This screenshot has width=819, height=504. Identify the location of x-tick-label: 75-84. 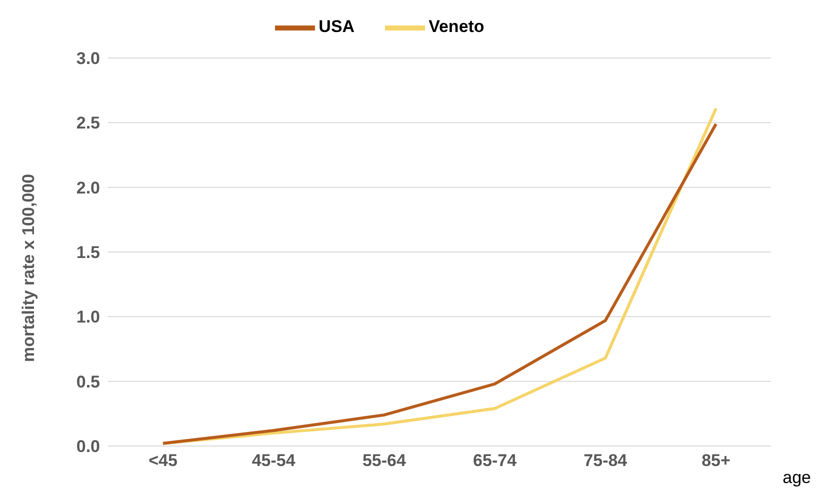
(606, 460).